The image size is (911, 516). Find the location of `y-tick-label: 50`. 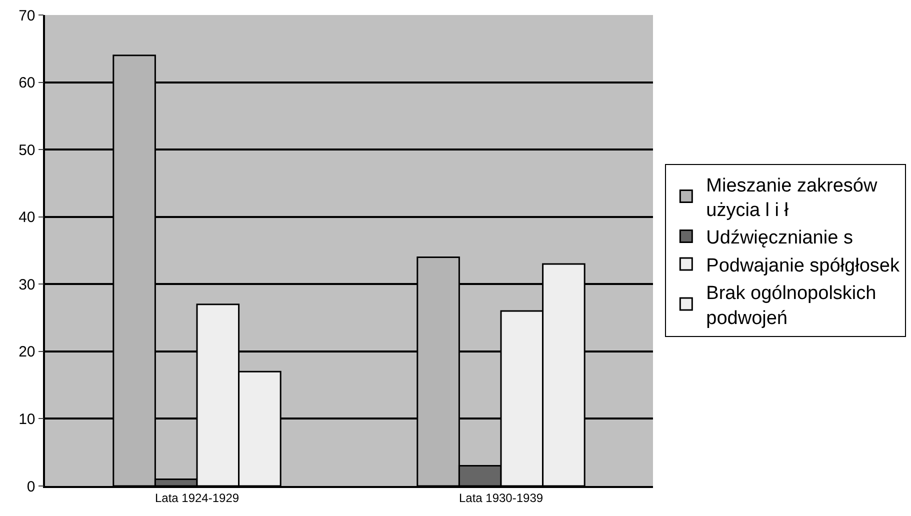

y-tick-label: 50 is located at coordinates (27, 150).